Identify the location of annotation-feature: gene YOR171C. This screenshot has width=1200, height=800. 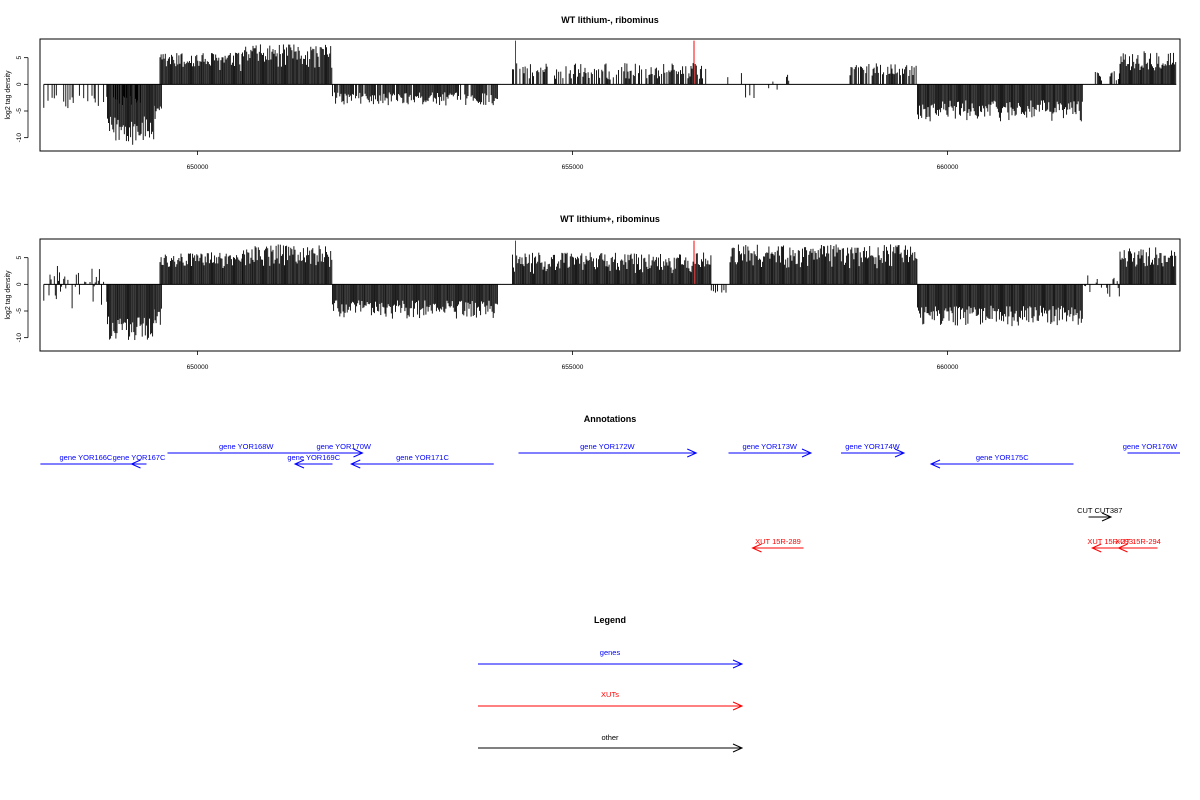
(422, 461).